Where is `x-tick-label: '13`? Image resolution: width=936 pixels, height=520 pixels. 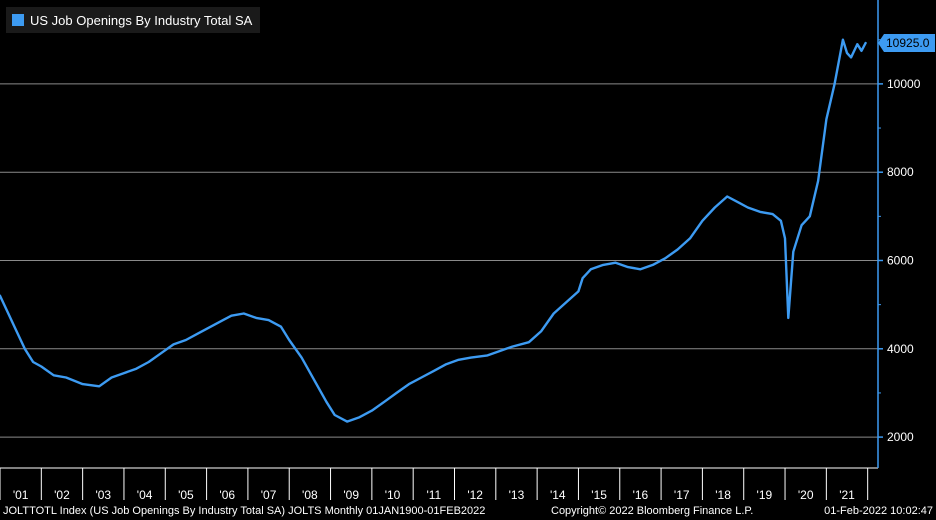
x-tick-label: '13 is located at coordinates (517, 495).